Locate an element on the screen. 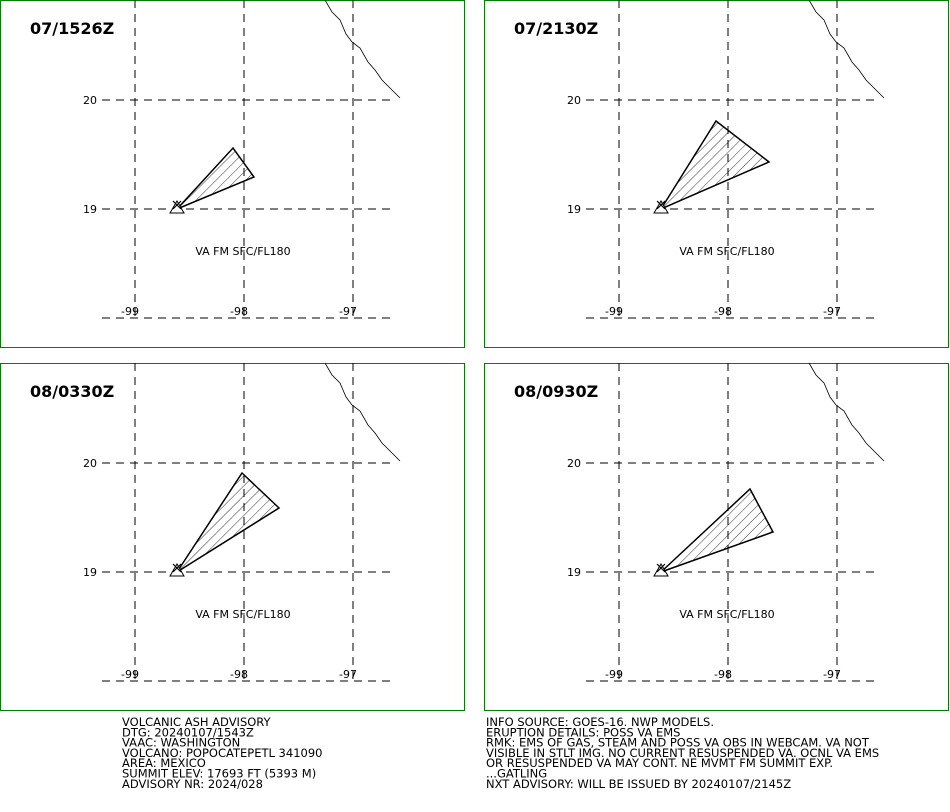 The width and height of the screenshot is (950, 812). footer-line: DTG: 20240107/1543Z is located at coordinates (188, 732).